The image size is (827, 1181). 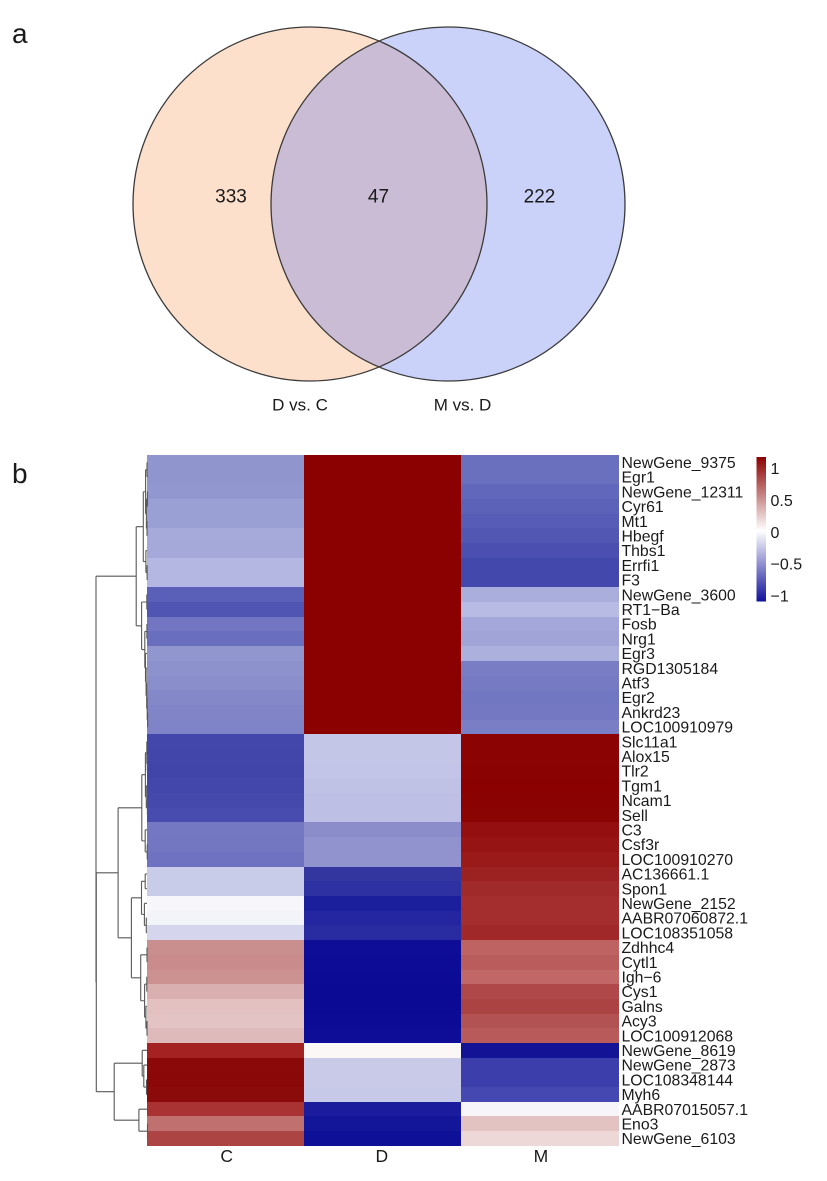 I want to click on svg-text: Alox15, so click(x=646, y=757).